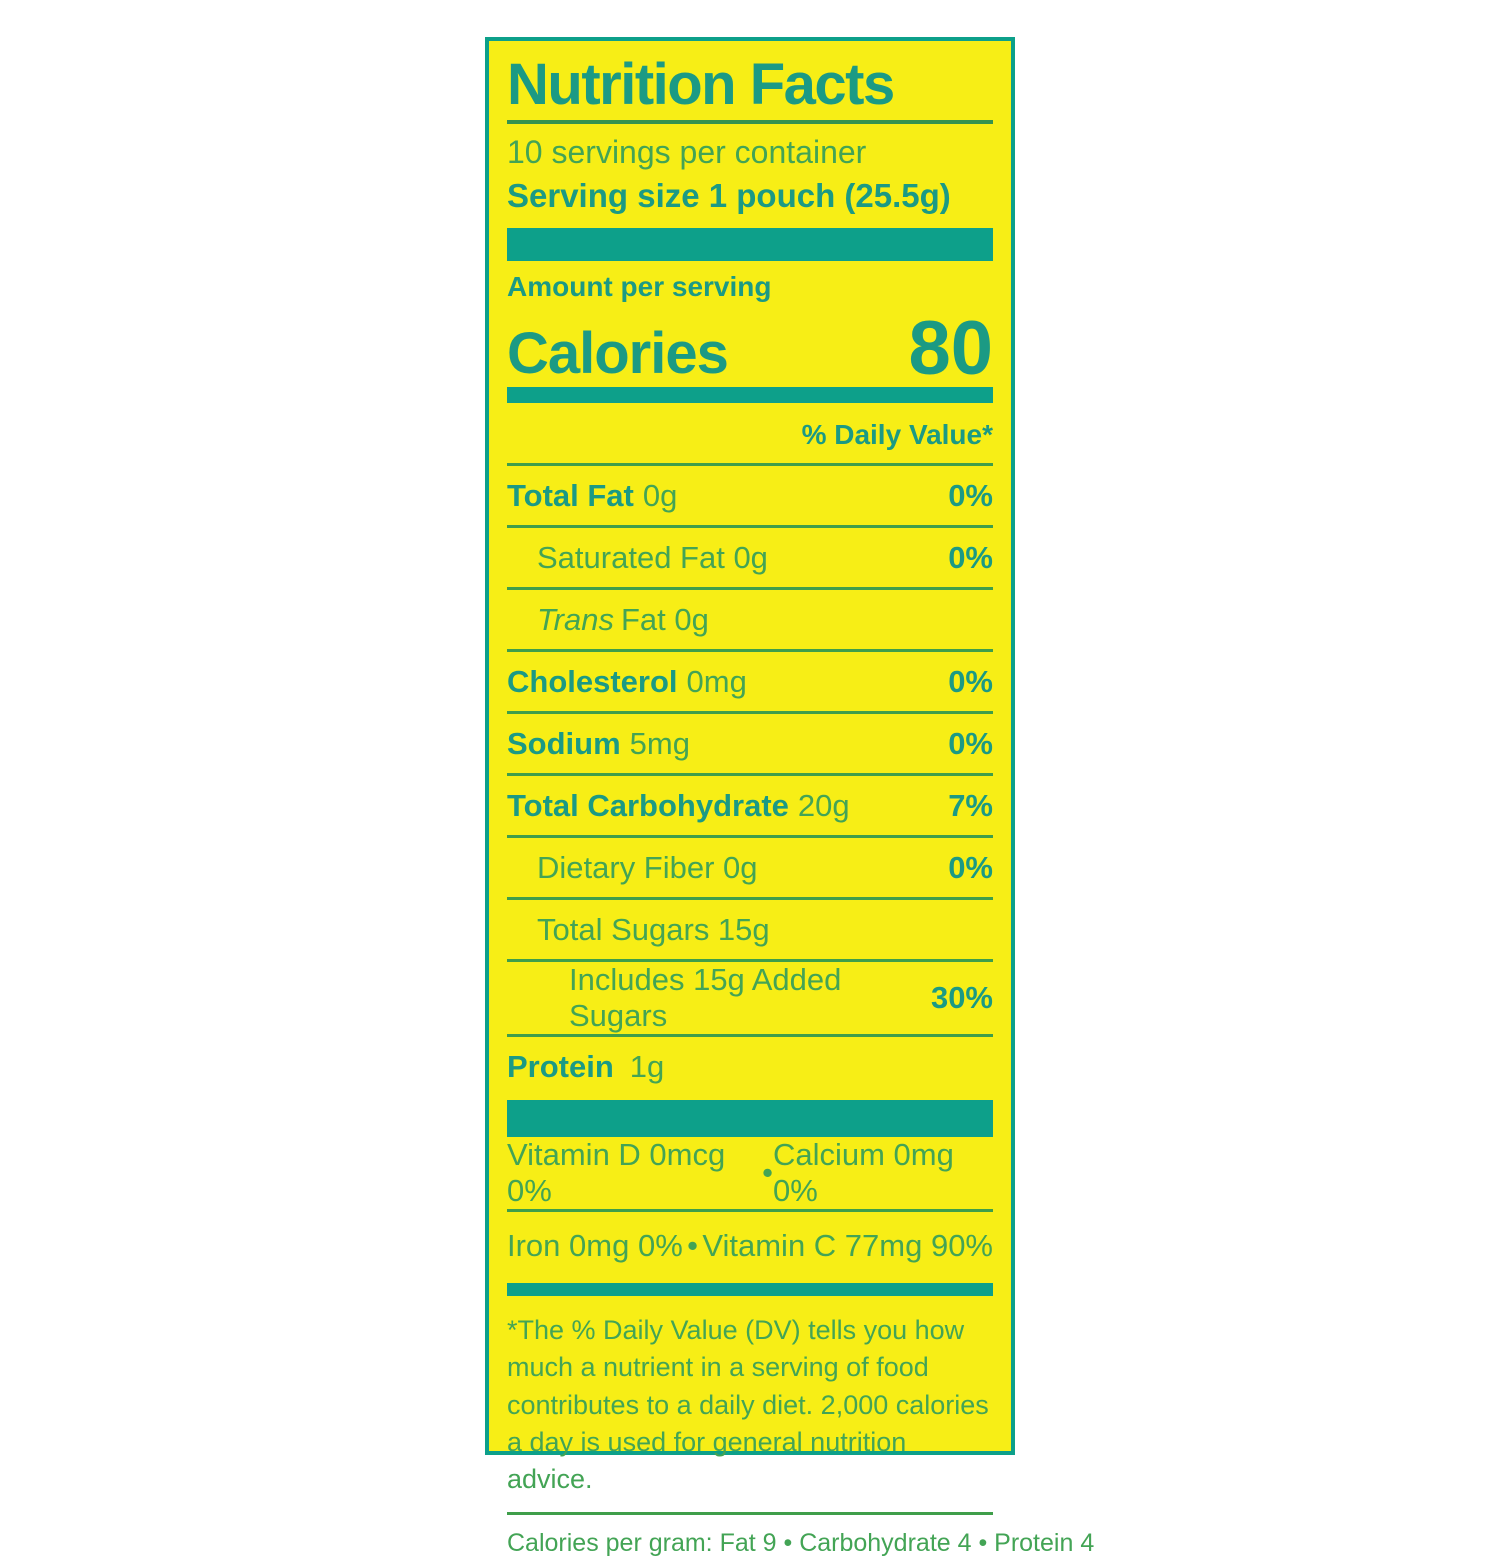  Describe the element at coordinates (705, 998) in the screenshot. I see `nutrient-amount: Includes 15g Added Sugars` at that location.